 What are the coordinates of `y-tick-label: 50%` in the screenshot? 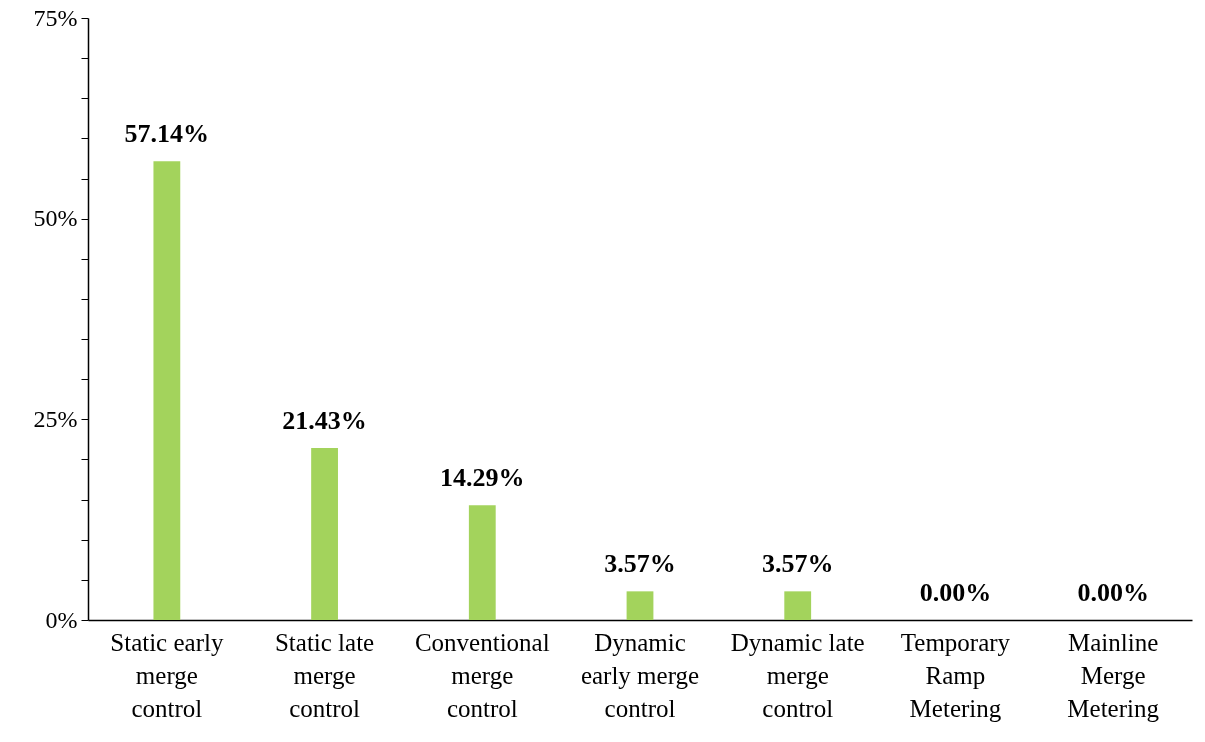 It's located at (55, 218).